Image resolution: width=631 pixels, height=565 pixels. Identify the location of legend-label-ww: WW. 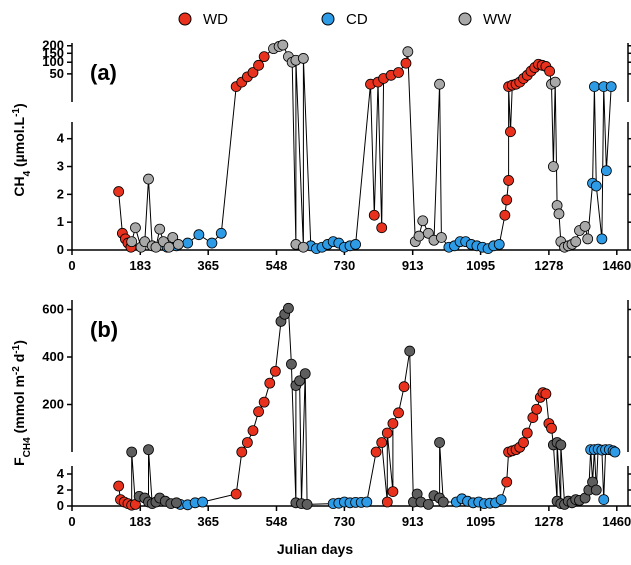
(497, 19).